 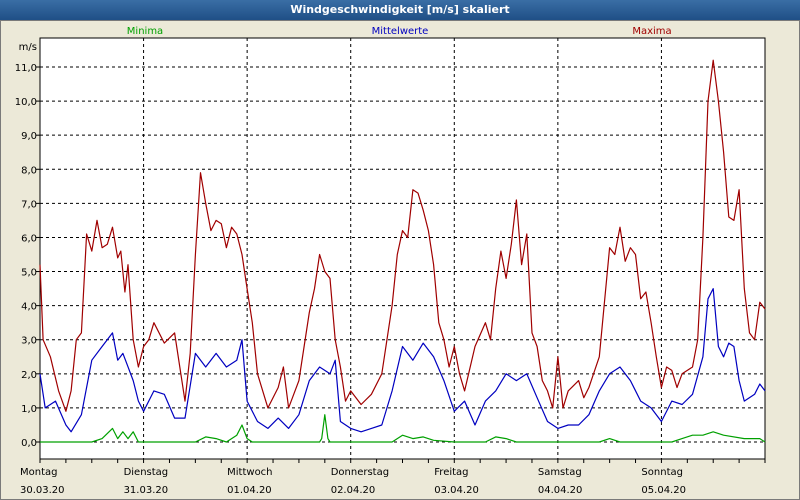 What do you see at coordinates (403, 428) in the screenshot?
I see `series-line-minima` at bounding box center [403, 428].